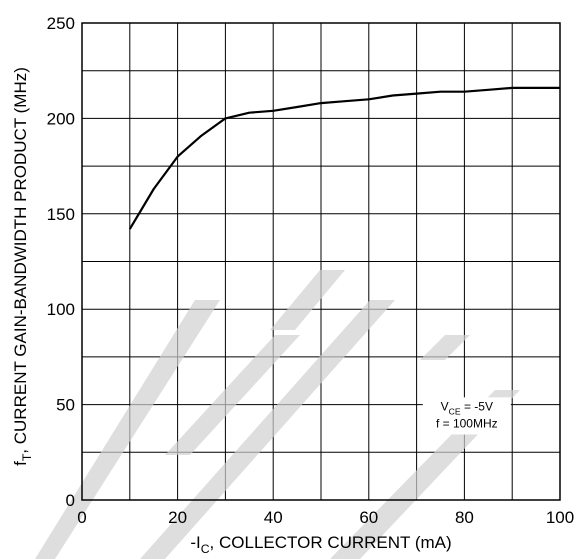  I want to click on x-tick-label: 0, so click(81, 517).